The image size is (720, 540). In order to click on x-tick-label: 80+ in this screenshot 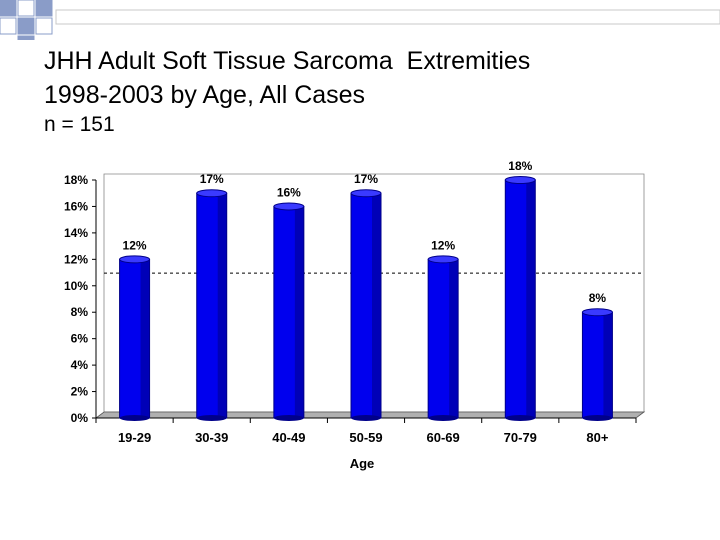, I will do `click(597, 437)`.